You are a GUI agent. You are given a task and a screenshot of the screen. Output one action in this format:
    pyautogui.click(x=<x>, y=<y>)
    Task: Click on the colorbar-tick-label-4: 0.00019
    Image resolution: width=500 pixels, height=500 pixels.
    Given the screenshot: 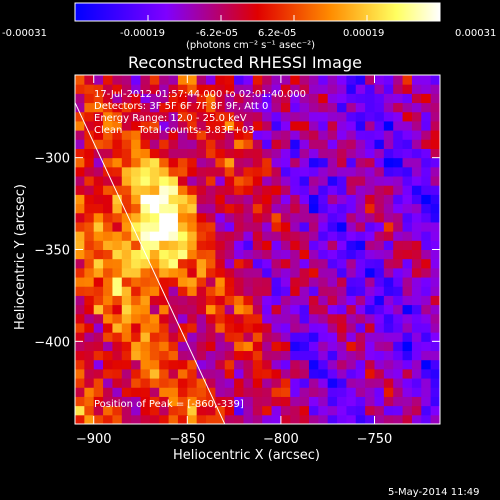 What is the action you would take?
    pyautogui.click(x=363, y=33)
    